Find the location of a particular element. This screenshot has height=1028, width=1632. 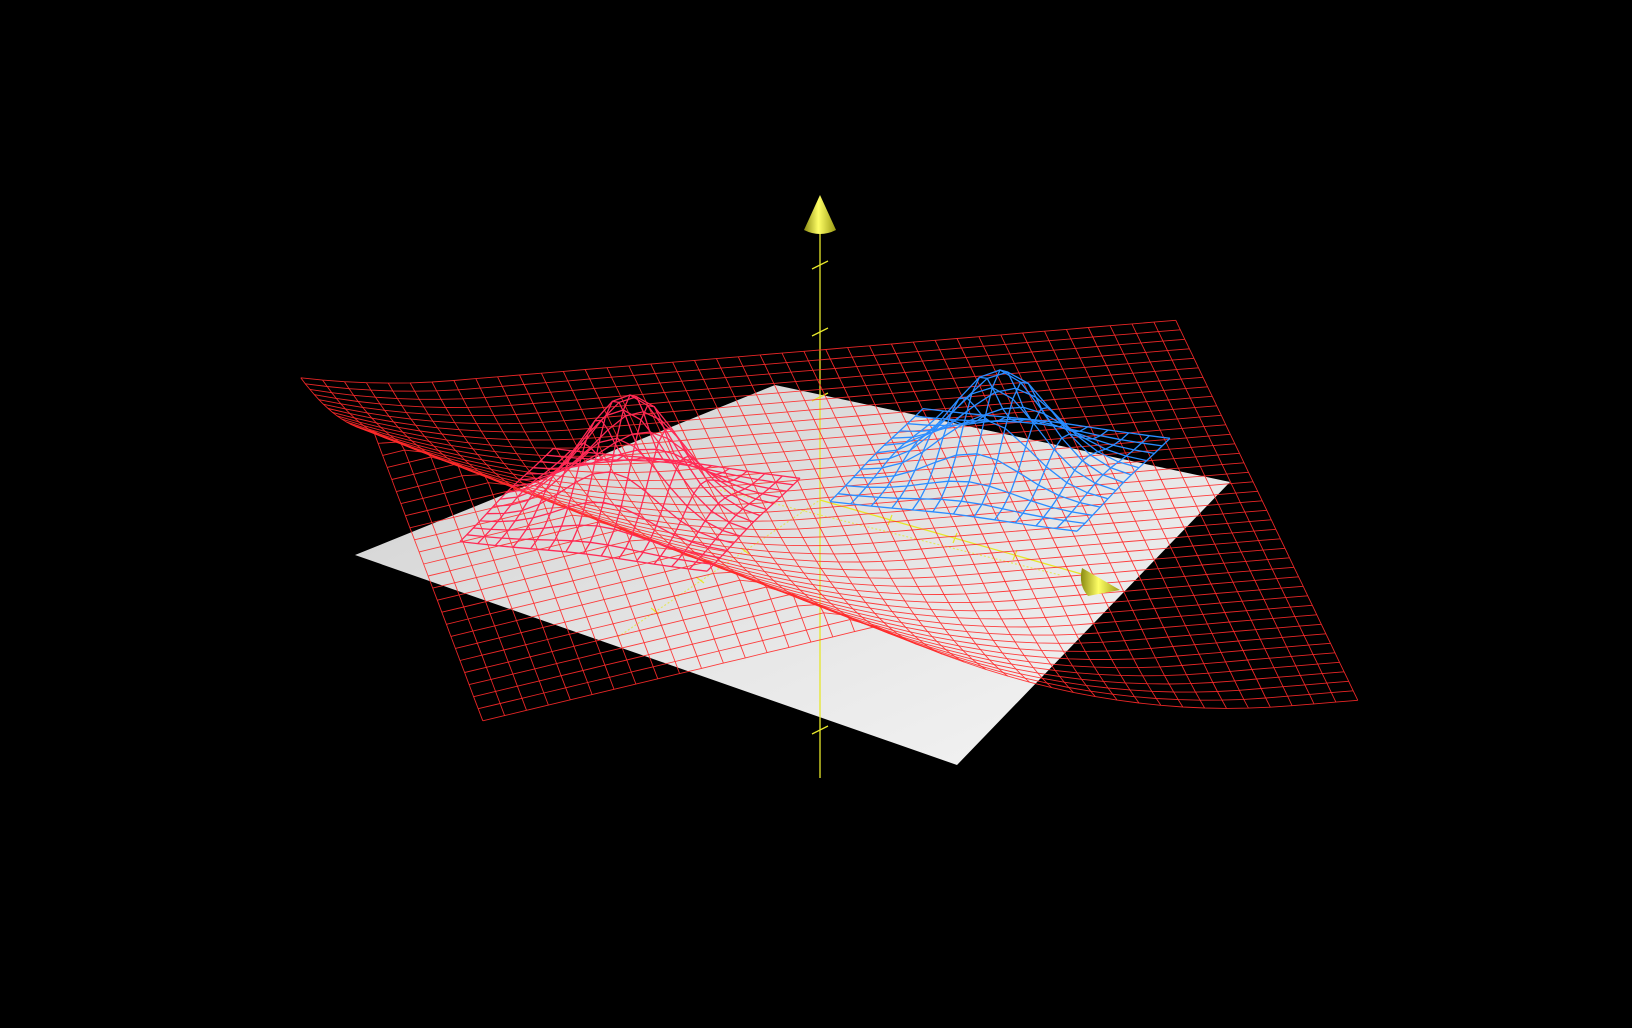

axis-arrows is located at coordinates (962, 395).